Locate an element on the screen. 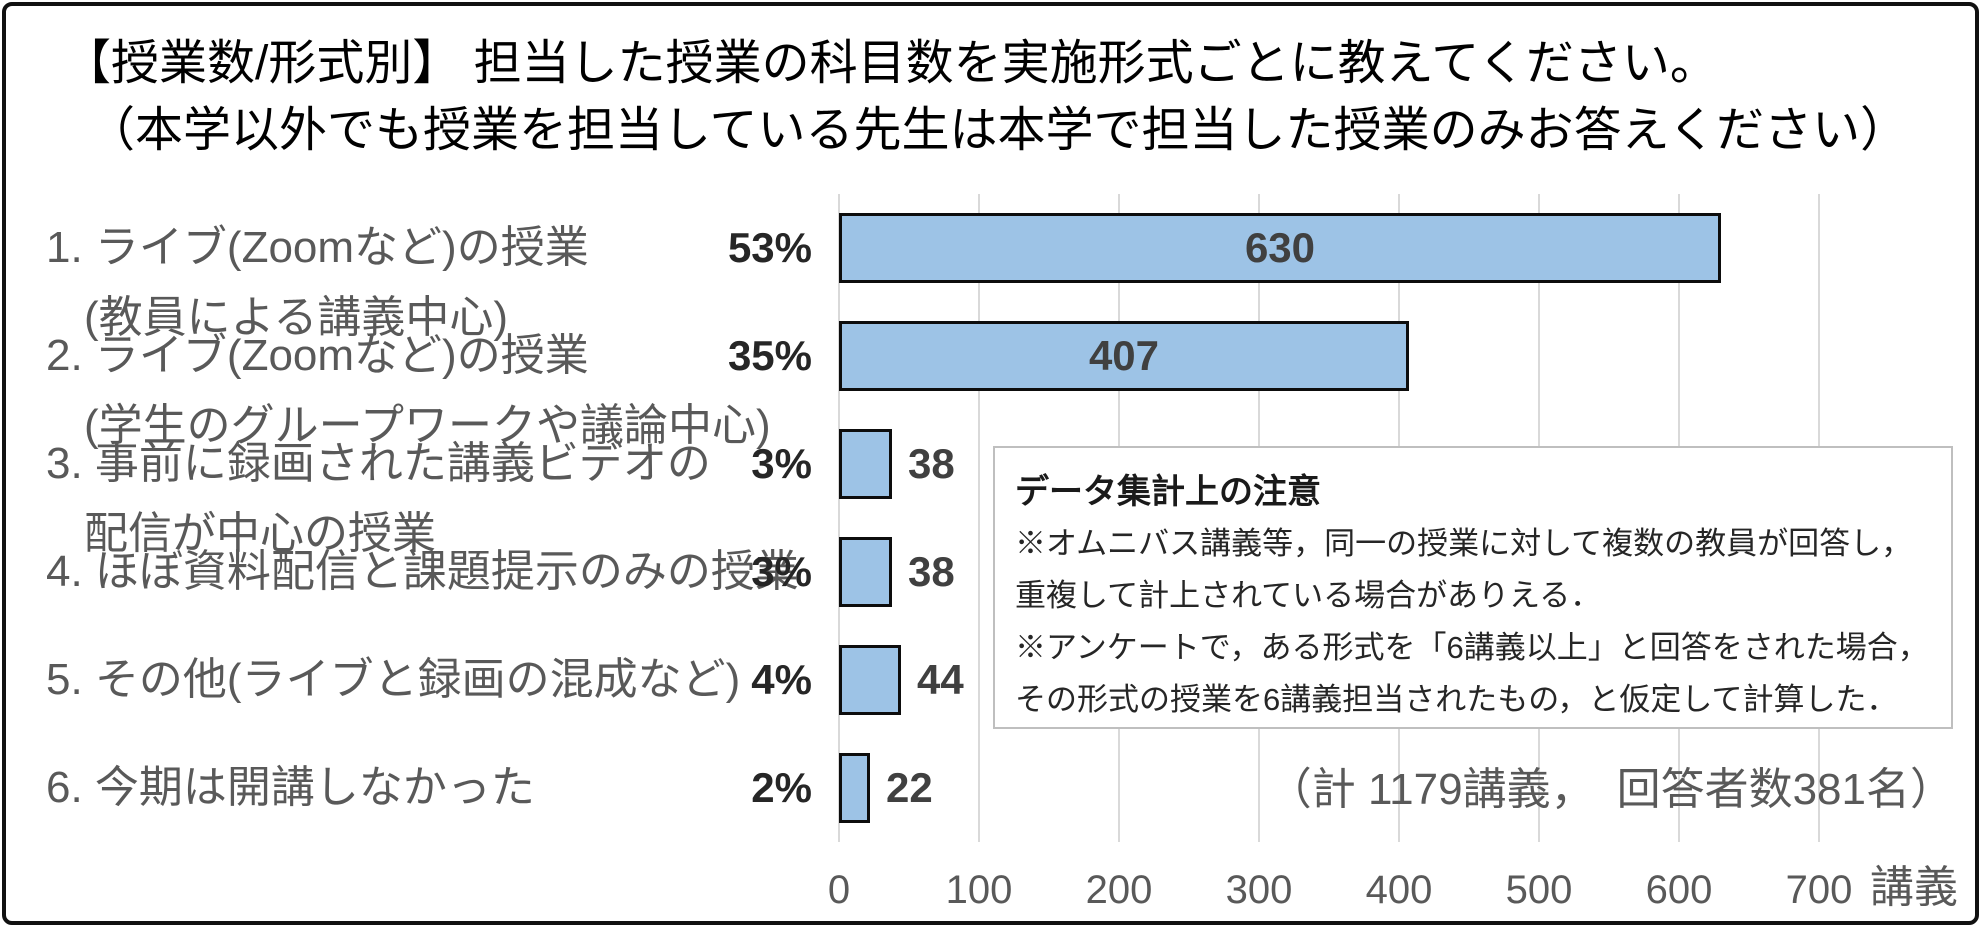 Image resolution: width=1981 pixels, height=927 pixels. bar-value-label: 22 is located at coordinates (909, 787).